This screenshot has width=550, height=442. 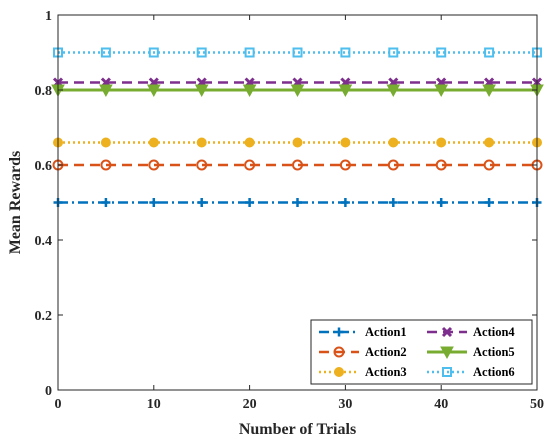 I want to click on legend-box, so click(x=421, y=352).